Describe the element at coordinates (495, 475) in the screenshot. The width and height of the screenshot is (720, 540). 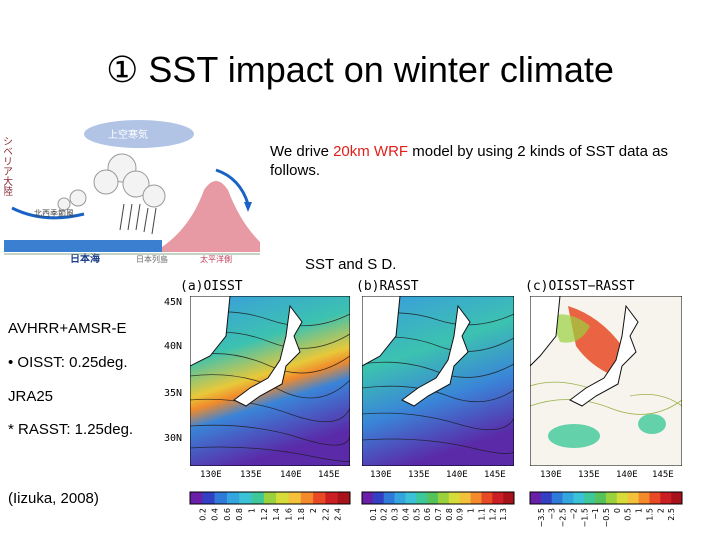
I see `panel-b-lon-145e: 145E` at that location.